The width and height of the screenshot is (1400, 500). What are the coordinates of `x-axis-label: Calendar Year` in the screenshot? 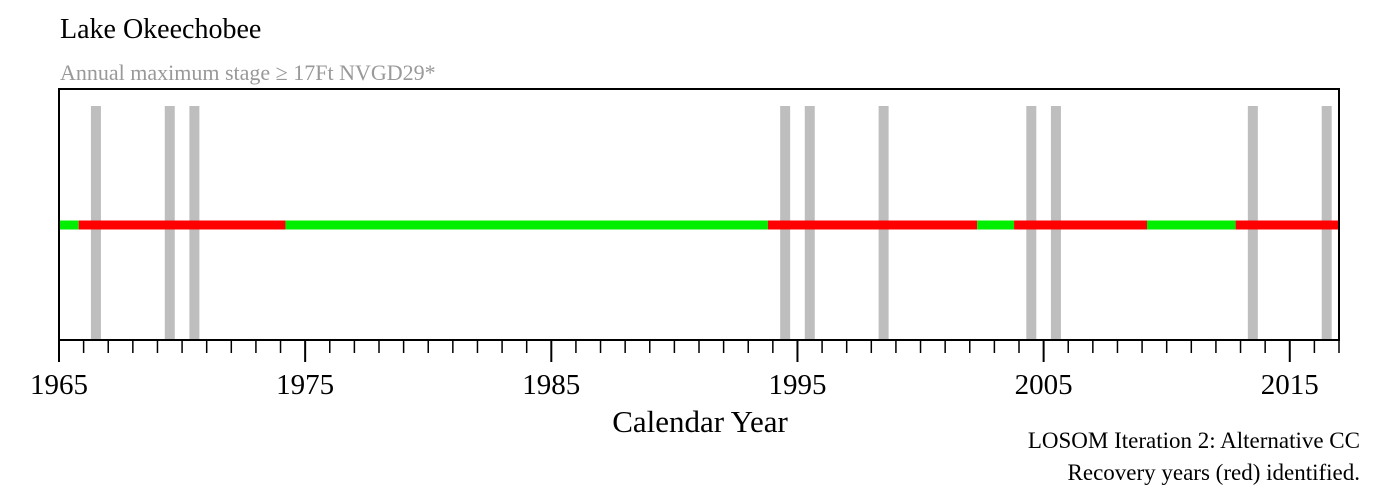 It's located at (700, 421).